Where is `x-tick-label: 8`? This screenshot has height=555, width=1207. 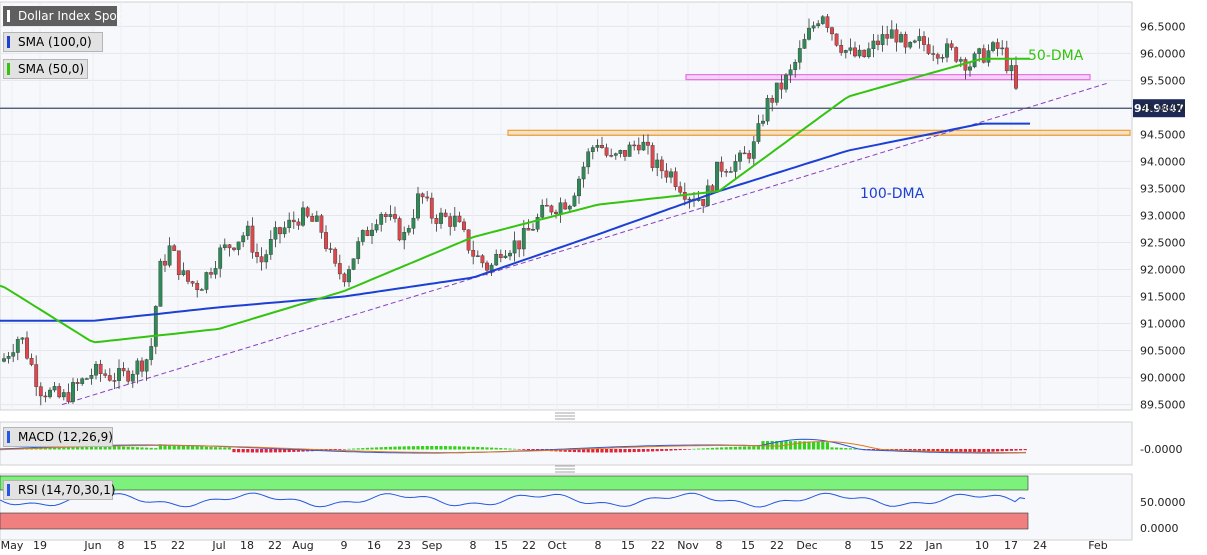 x-tick-label: 8 is located at coordinates (848, 545).